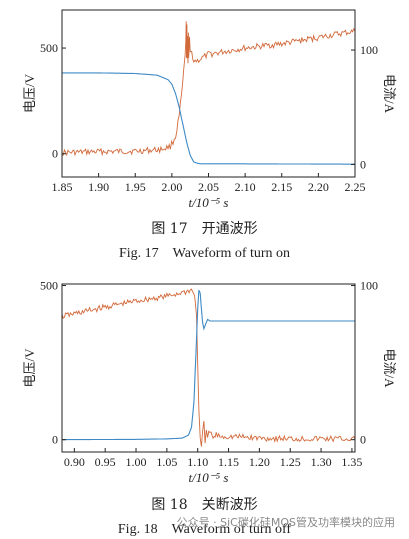  I want to click on x-tick-label: 1.15, so click(228, 462).